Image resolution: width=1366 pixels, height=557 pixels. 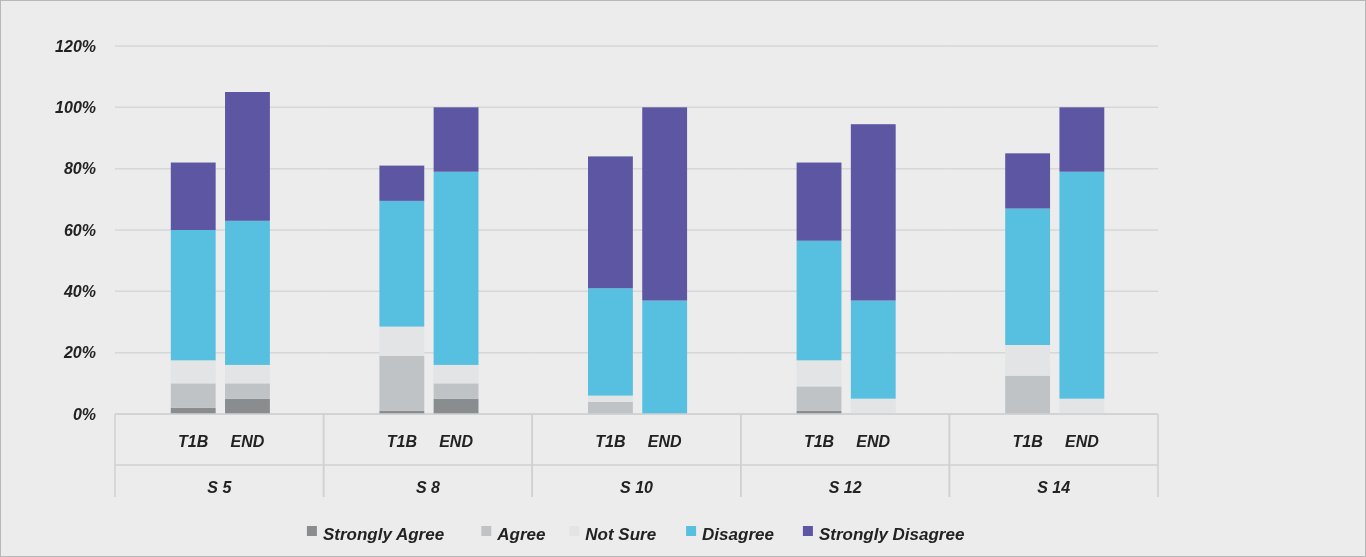 I want to click on y-tick-label: 120%, so click(x=75, y=46).